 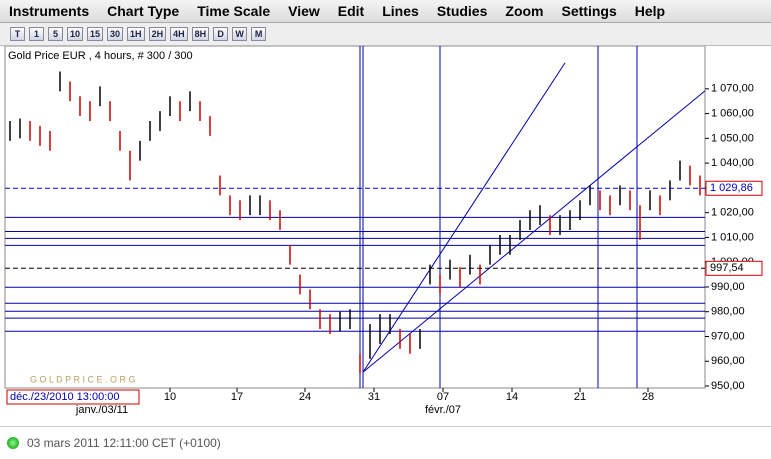 I want to click on timescale-button: 30, so click(x=115, y=34).